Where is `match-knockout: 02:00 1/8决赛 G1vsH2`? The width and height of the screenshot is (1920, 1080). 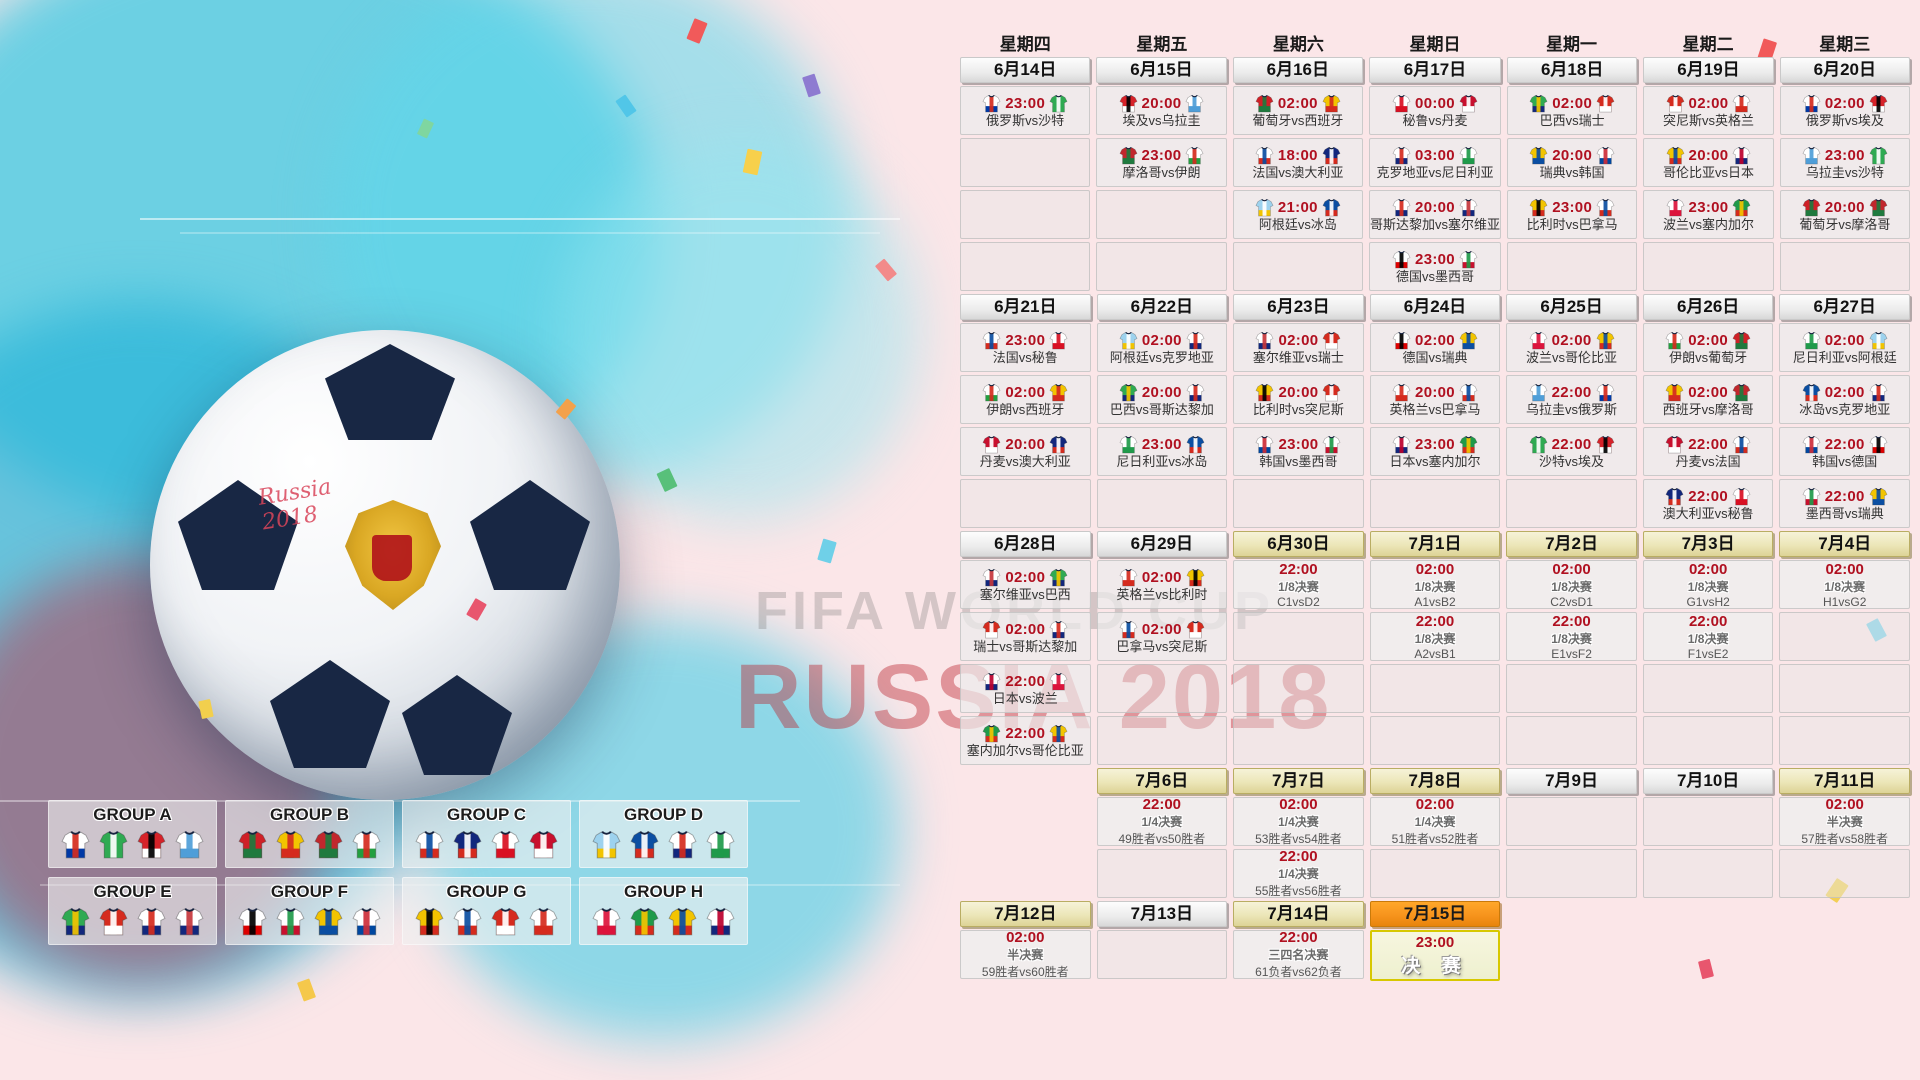 match-knockout: 02:00 1/8决赛 G1vsH2 is located at coordinates (1708, 584).